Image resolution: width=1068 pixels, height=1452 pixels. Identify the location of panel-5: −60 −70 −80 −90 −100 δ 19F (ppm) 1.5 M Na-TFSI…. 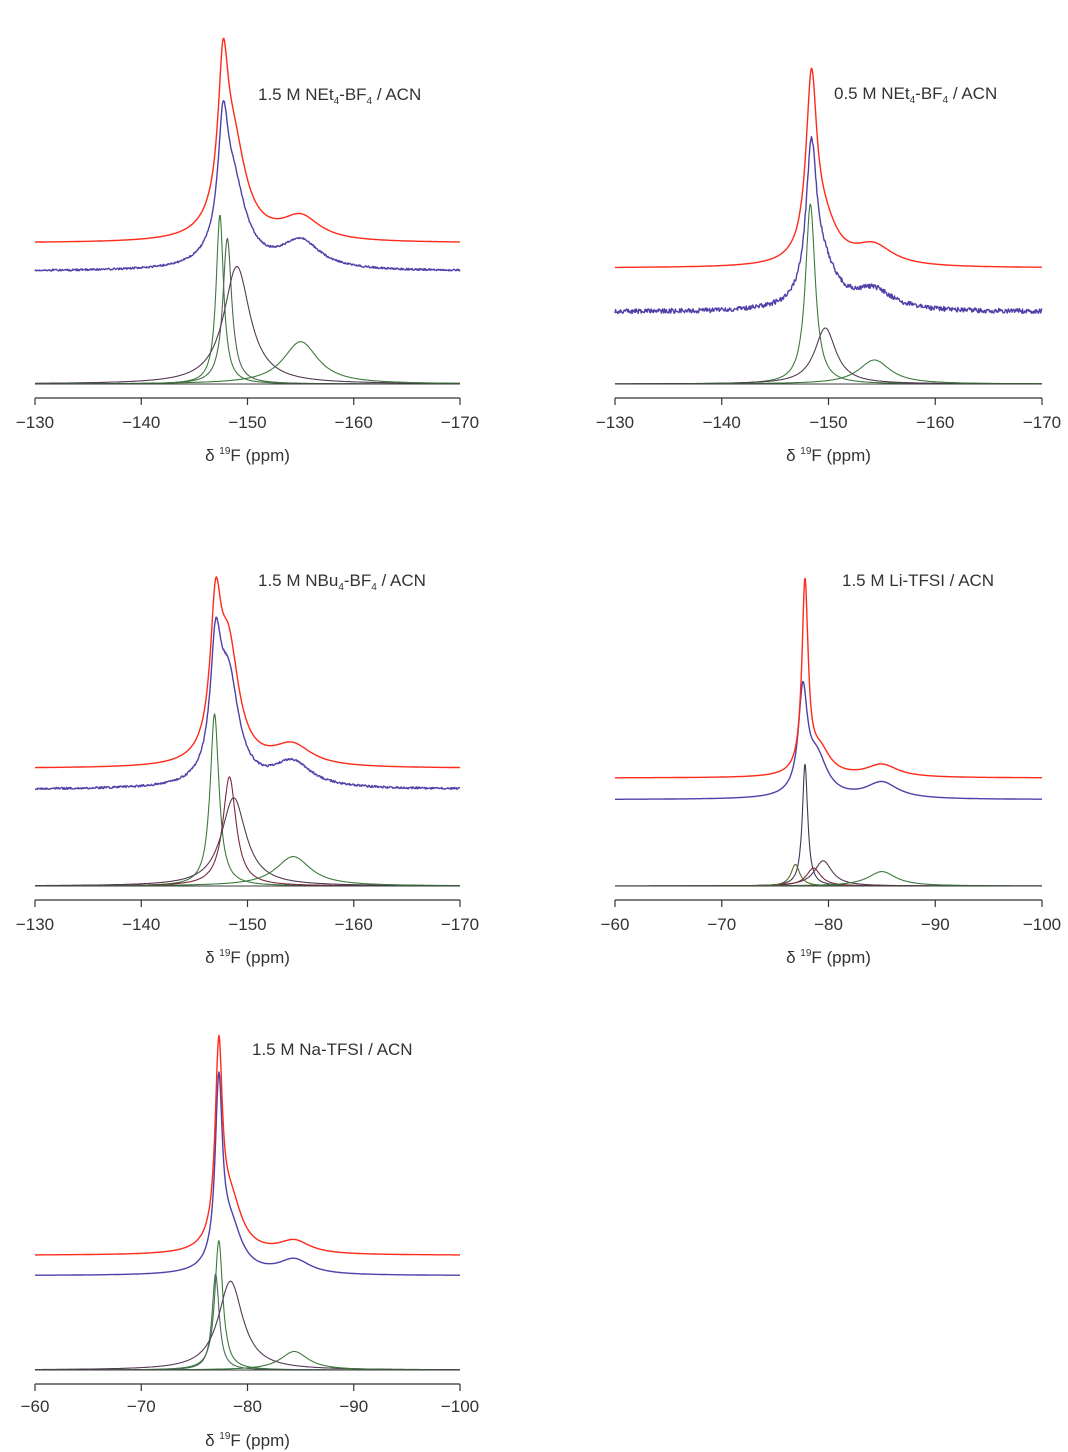
(250, 1242).